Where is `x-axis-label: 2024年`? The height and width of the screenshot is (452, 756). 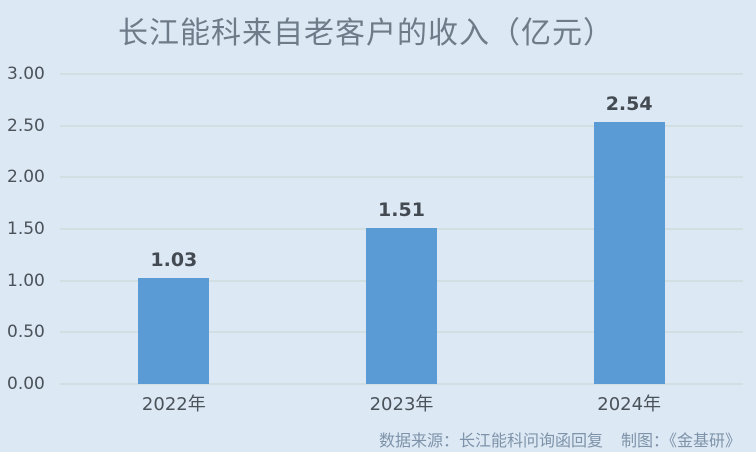 x-axis-label: 2024年 is located at coordinates (629, 404).